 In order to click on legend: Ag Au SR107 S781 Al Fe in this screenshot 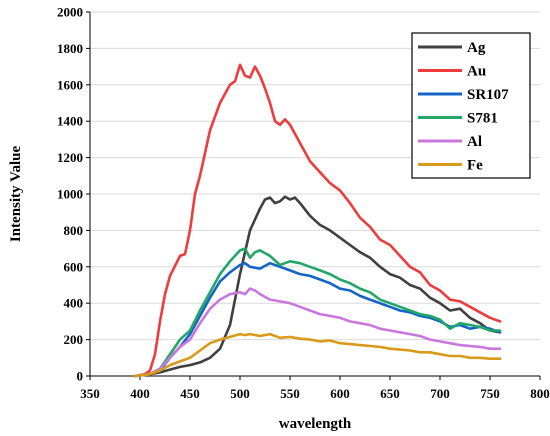, I will do `click(471, 105)`.